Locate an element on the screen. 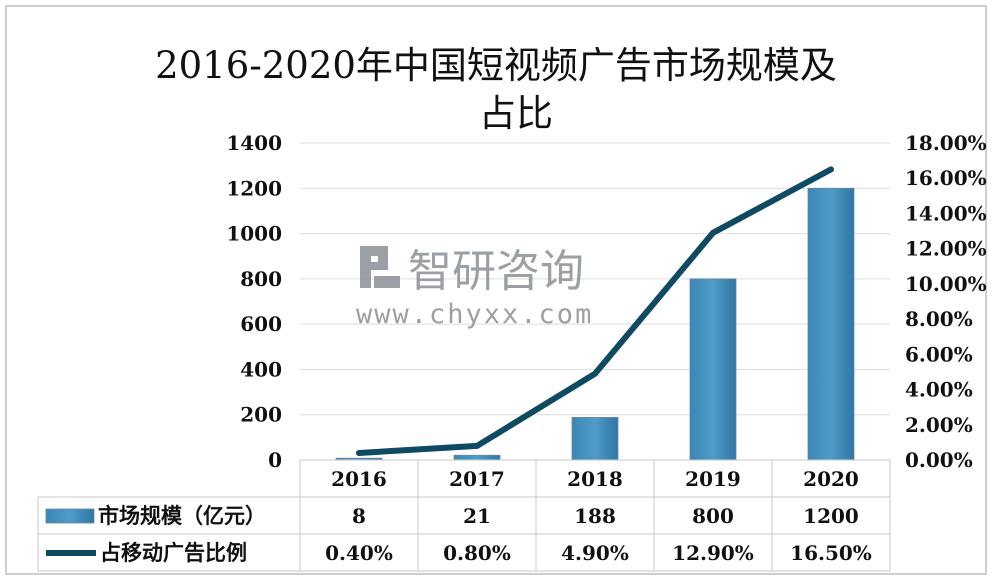  watermark: 智研咨询 www.chyxx.com is located at coordinates (474, 288).